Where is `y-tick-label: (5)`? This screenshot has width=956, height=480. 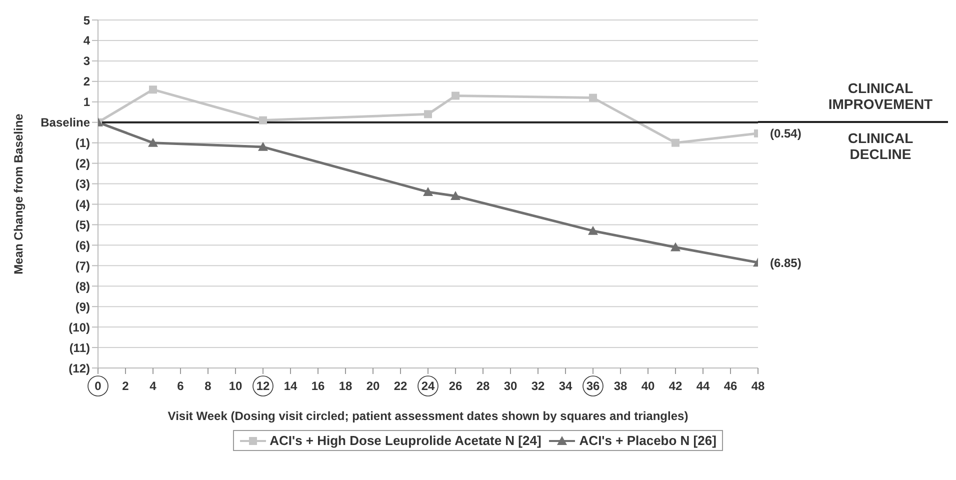 y-tick-label: (5) is located at coordinates (82, 225).